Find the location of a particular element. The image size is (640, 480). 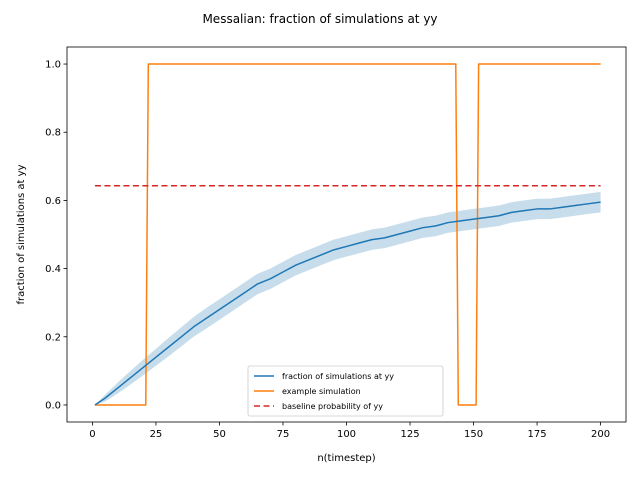

legend-label: fraction of simulations at yy is located at coordinates (338, 376).